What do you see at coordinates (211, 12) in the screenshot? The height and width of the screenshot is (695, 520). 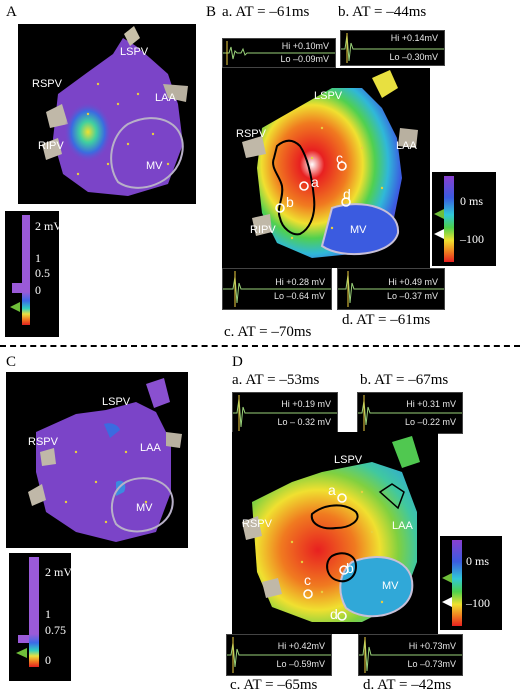 I see `panel-letter-b: B` at bounding box center [211, 12].